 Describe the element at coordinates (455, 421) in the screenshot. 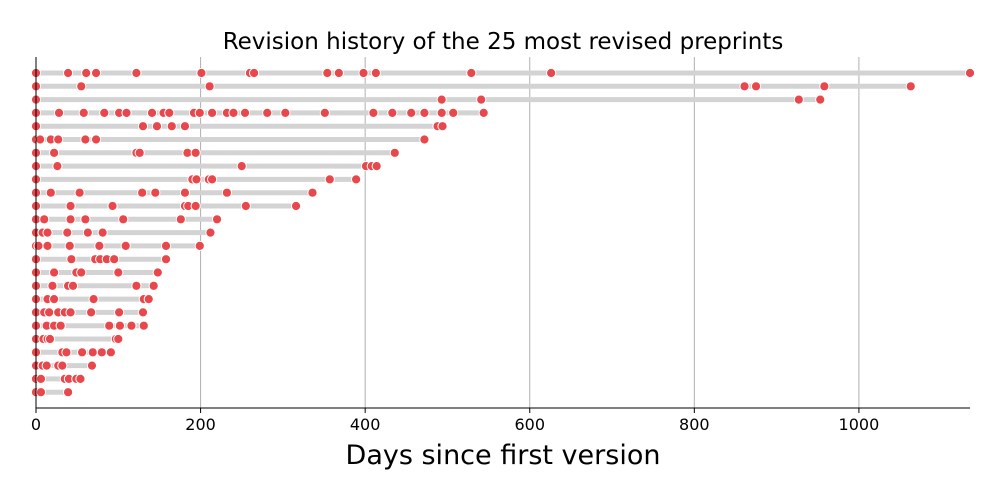

I see `x-axis-ticks: 0 200 400 600 800 1000` at that location.